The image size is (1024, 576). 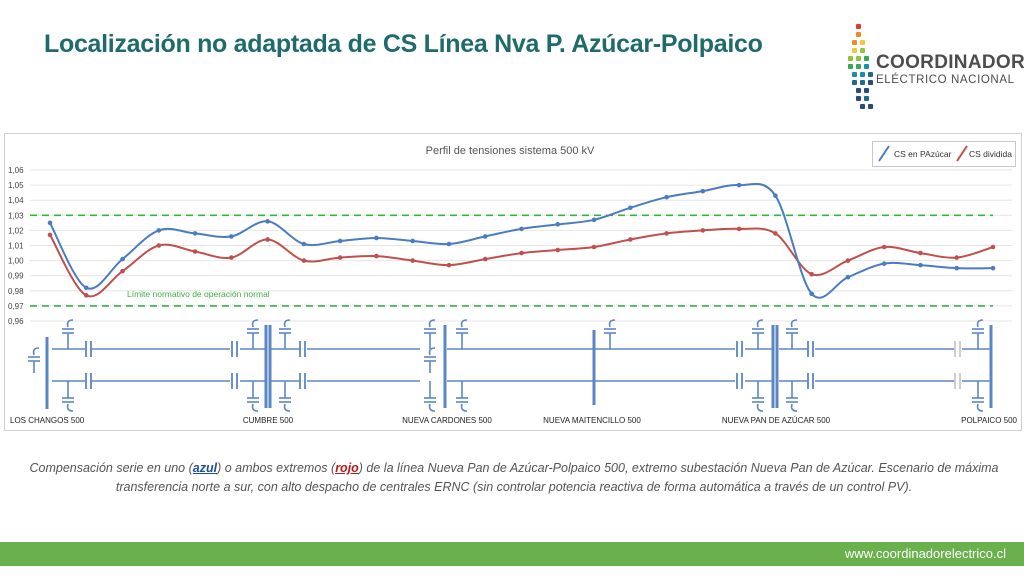 I want to click on legend-swatch-red, so click(x=962, y=153).